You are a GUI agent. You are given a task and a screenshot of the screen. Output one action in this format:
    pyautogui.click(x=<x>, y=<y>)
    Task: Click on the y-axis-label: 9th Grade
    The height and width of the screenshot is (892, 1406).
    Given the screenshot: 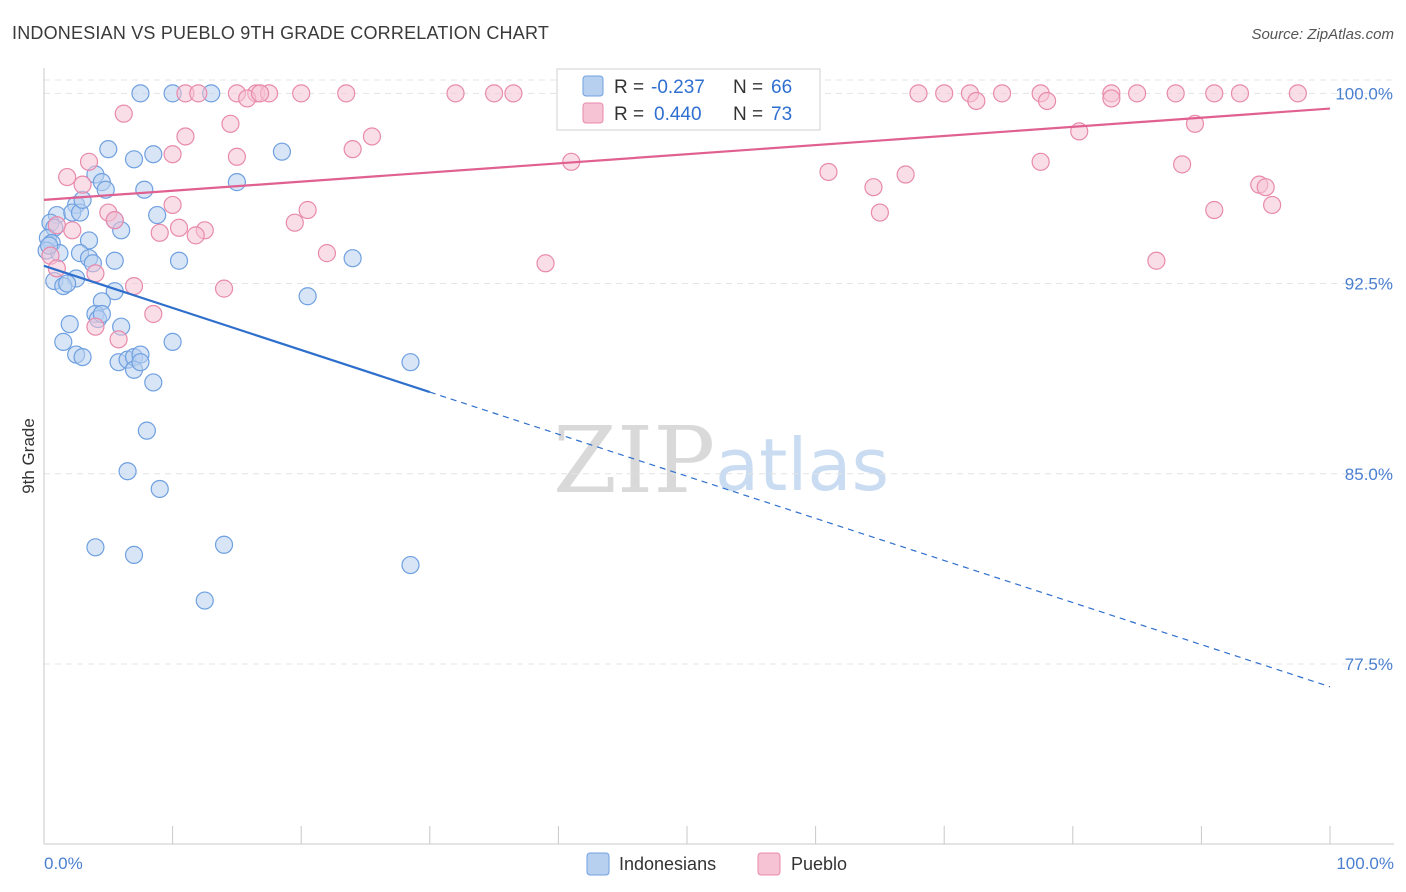 What is the action you would take?
    pyautogui.click(x=28, y=456)
    